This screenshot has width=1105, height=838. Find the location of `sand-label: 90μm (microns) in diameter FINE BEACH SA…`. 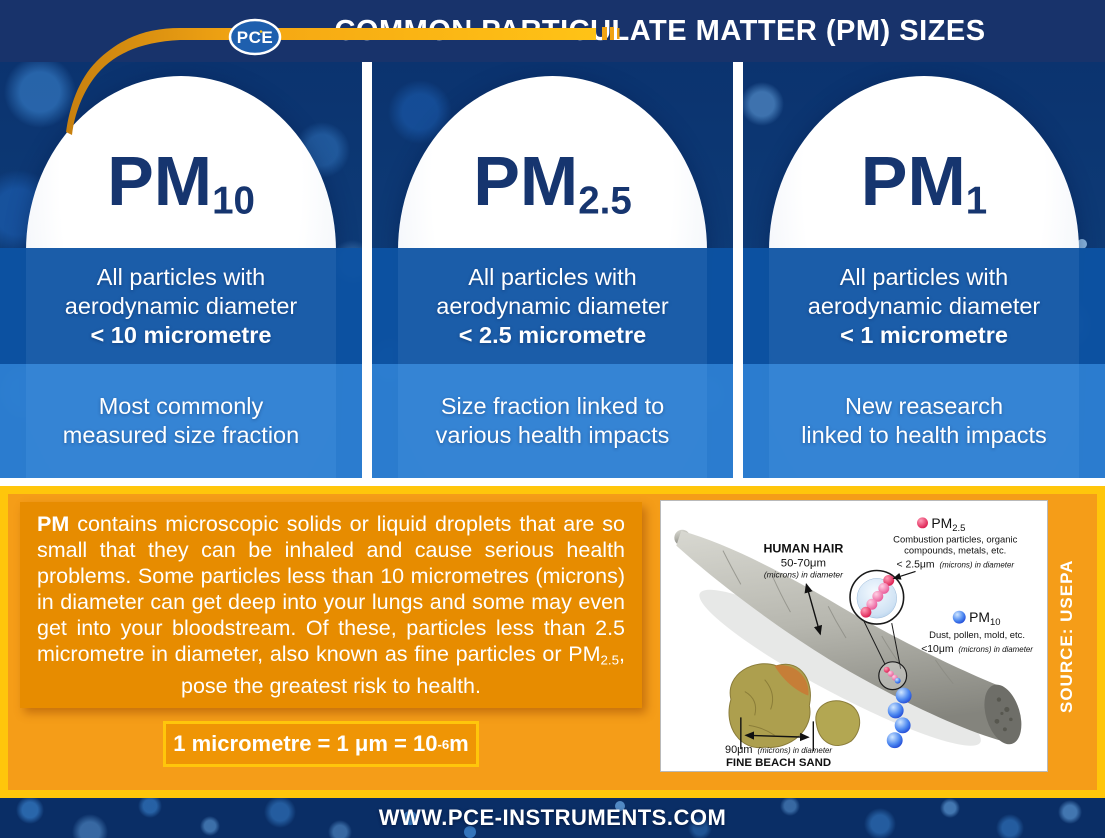

sand-label: 90μm (microns) in diameter FINE BEACH SA… is located at coordinates (778, 743).